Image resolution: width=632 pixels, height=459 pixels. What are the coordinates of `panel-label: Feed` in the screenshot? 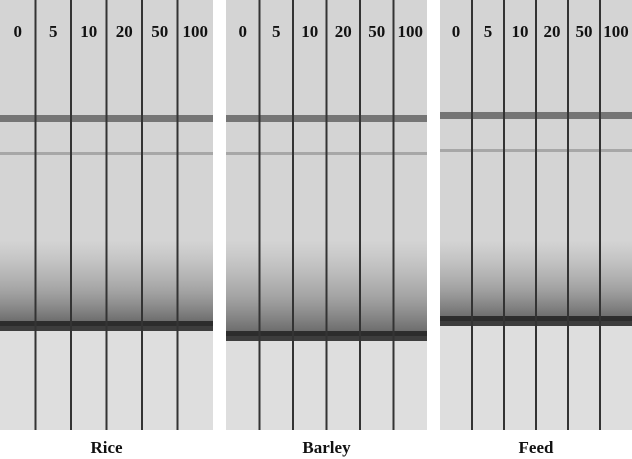 It's located at (536, 447).